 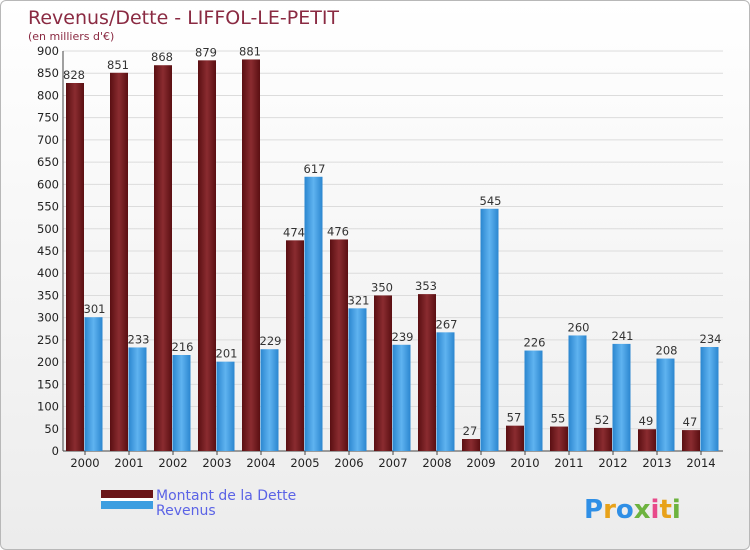 What do you see at coordinates (471, 445) in the screenshot?
I see `bar-dette-2009` at bounding box center [471, 445].